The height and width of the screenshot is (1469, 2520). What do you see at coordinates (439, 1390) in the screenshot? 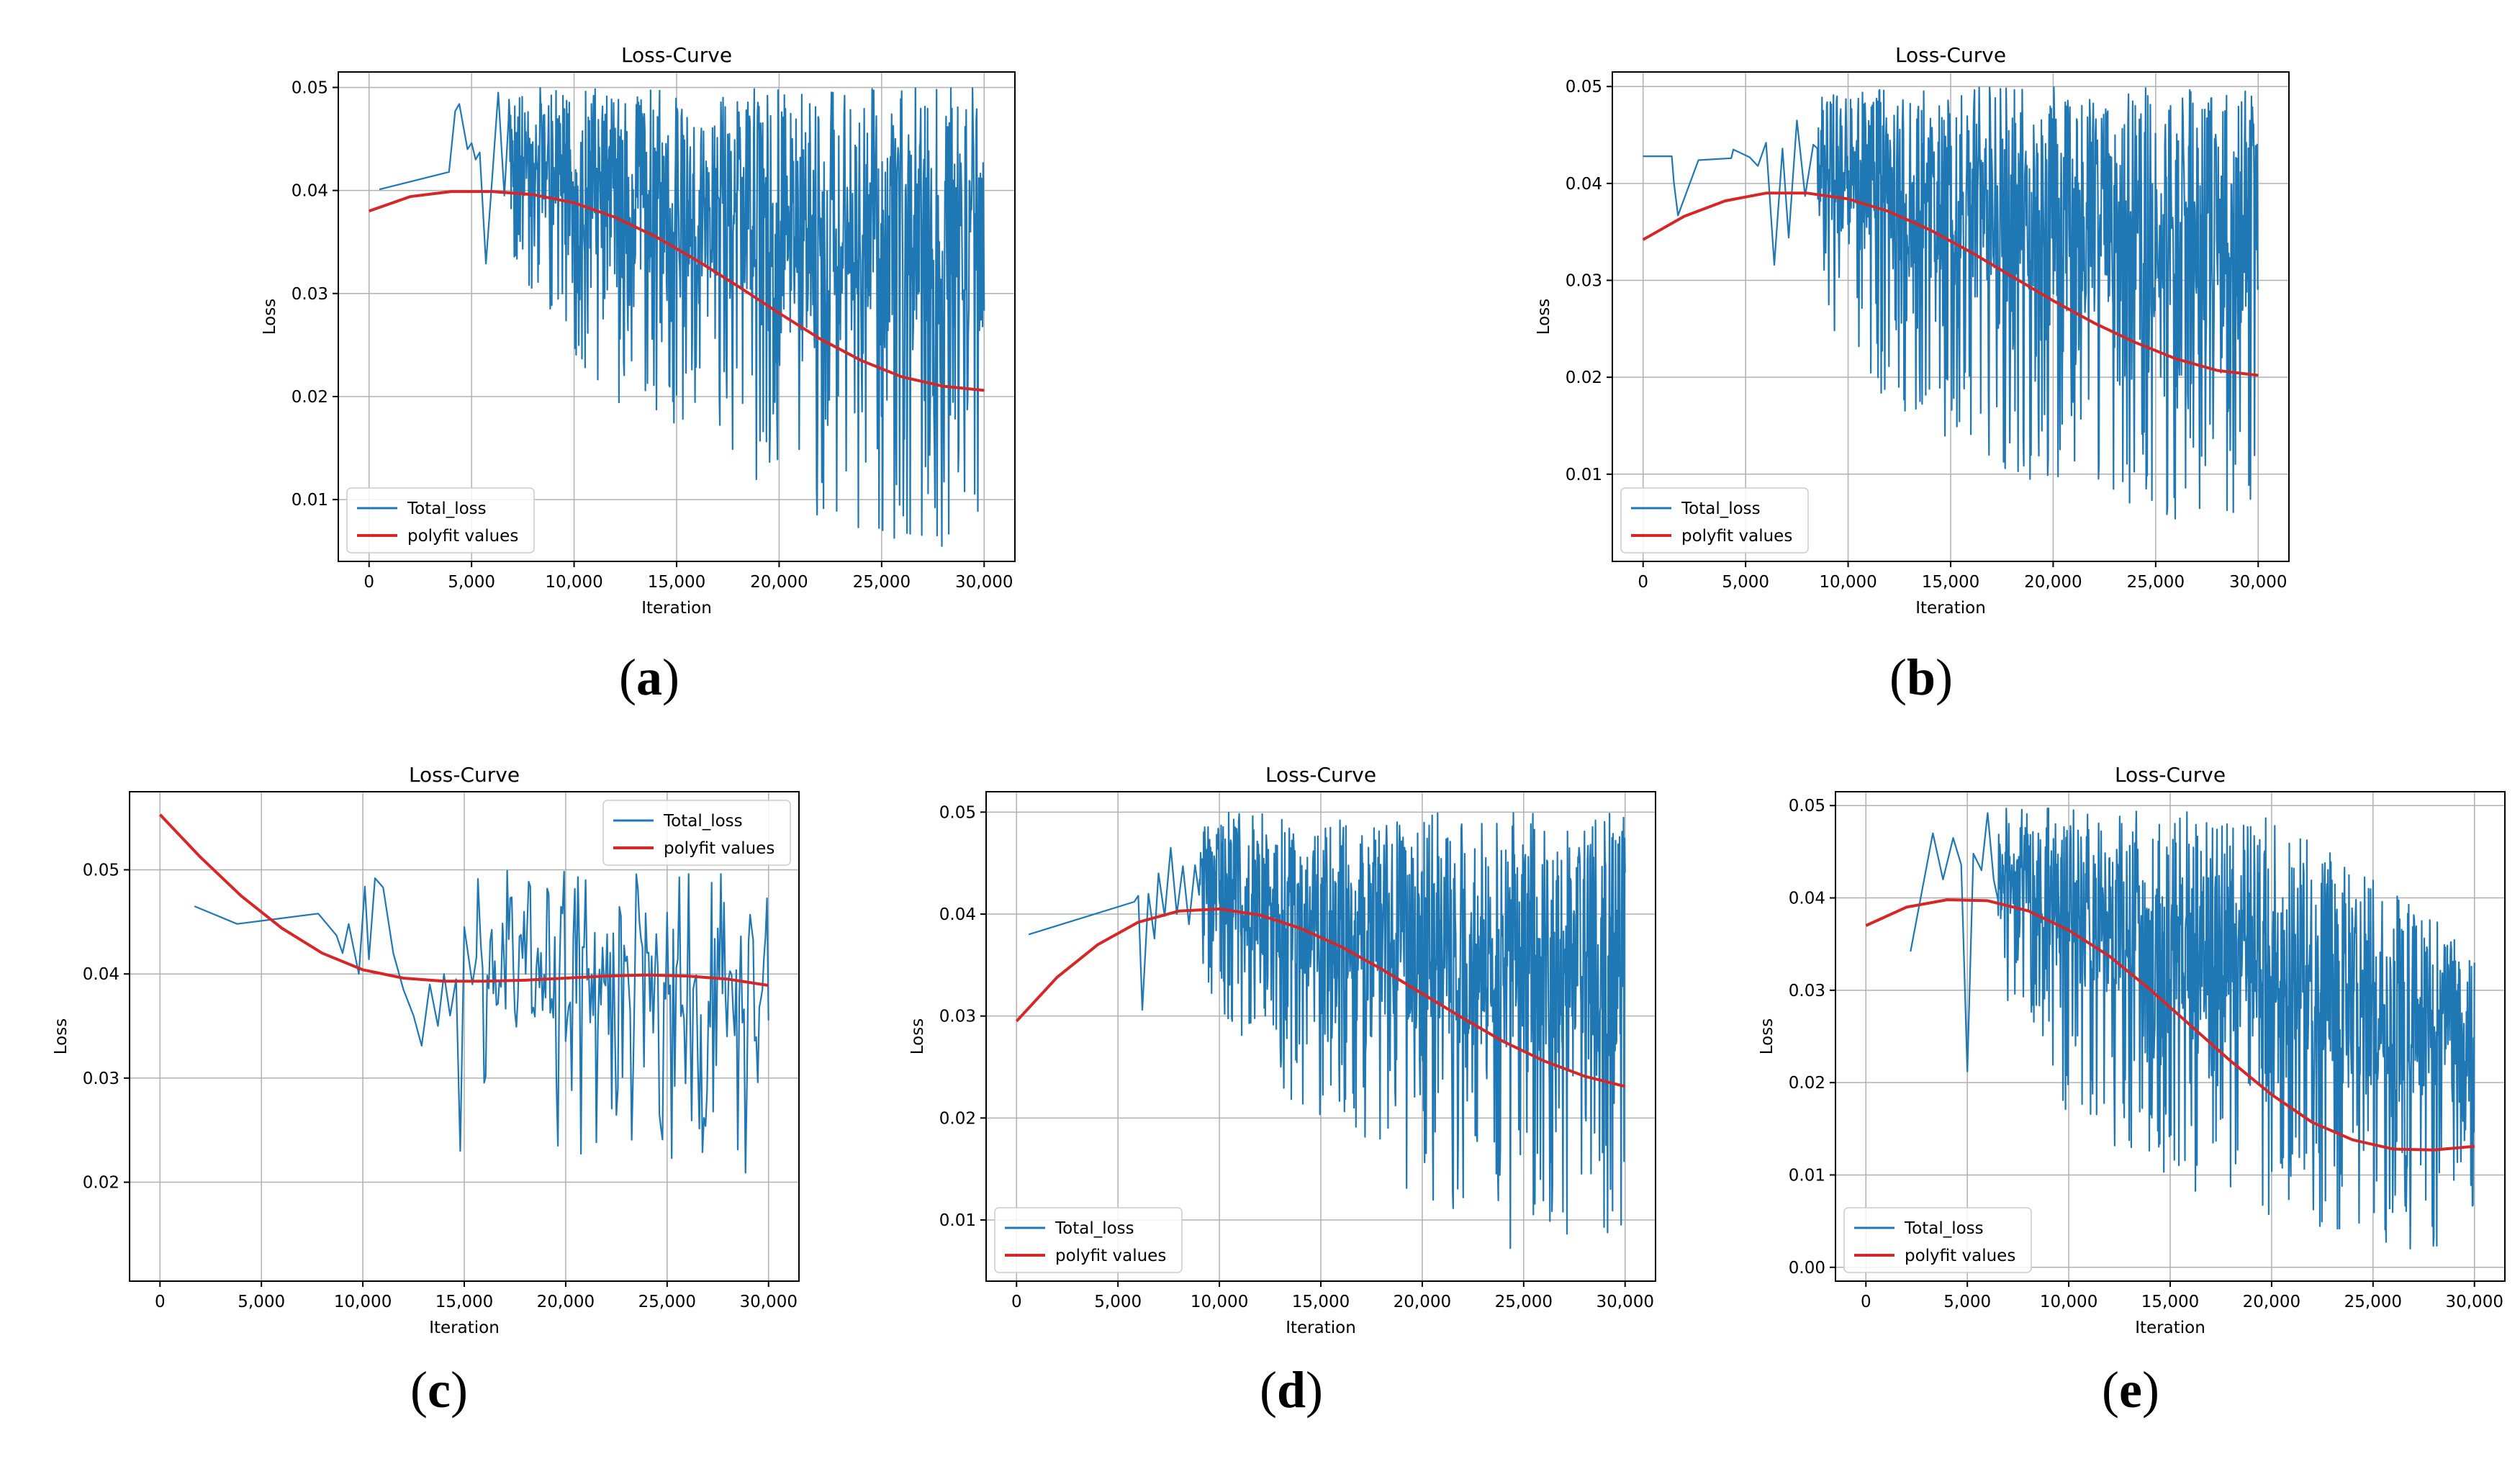
I see `caption-c: (c)` at bounding box center [439, 1390].